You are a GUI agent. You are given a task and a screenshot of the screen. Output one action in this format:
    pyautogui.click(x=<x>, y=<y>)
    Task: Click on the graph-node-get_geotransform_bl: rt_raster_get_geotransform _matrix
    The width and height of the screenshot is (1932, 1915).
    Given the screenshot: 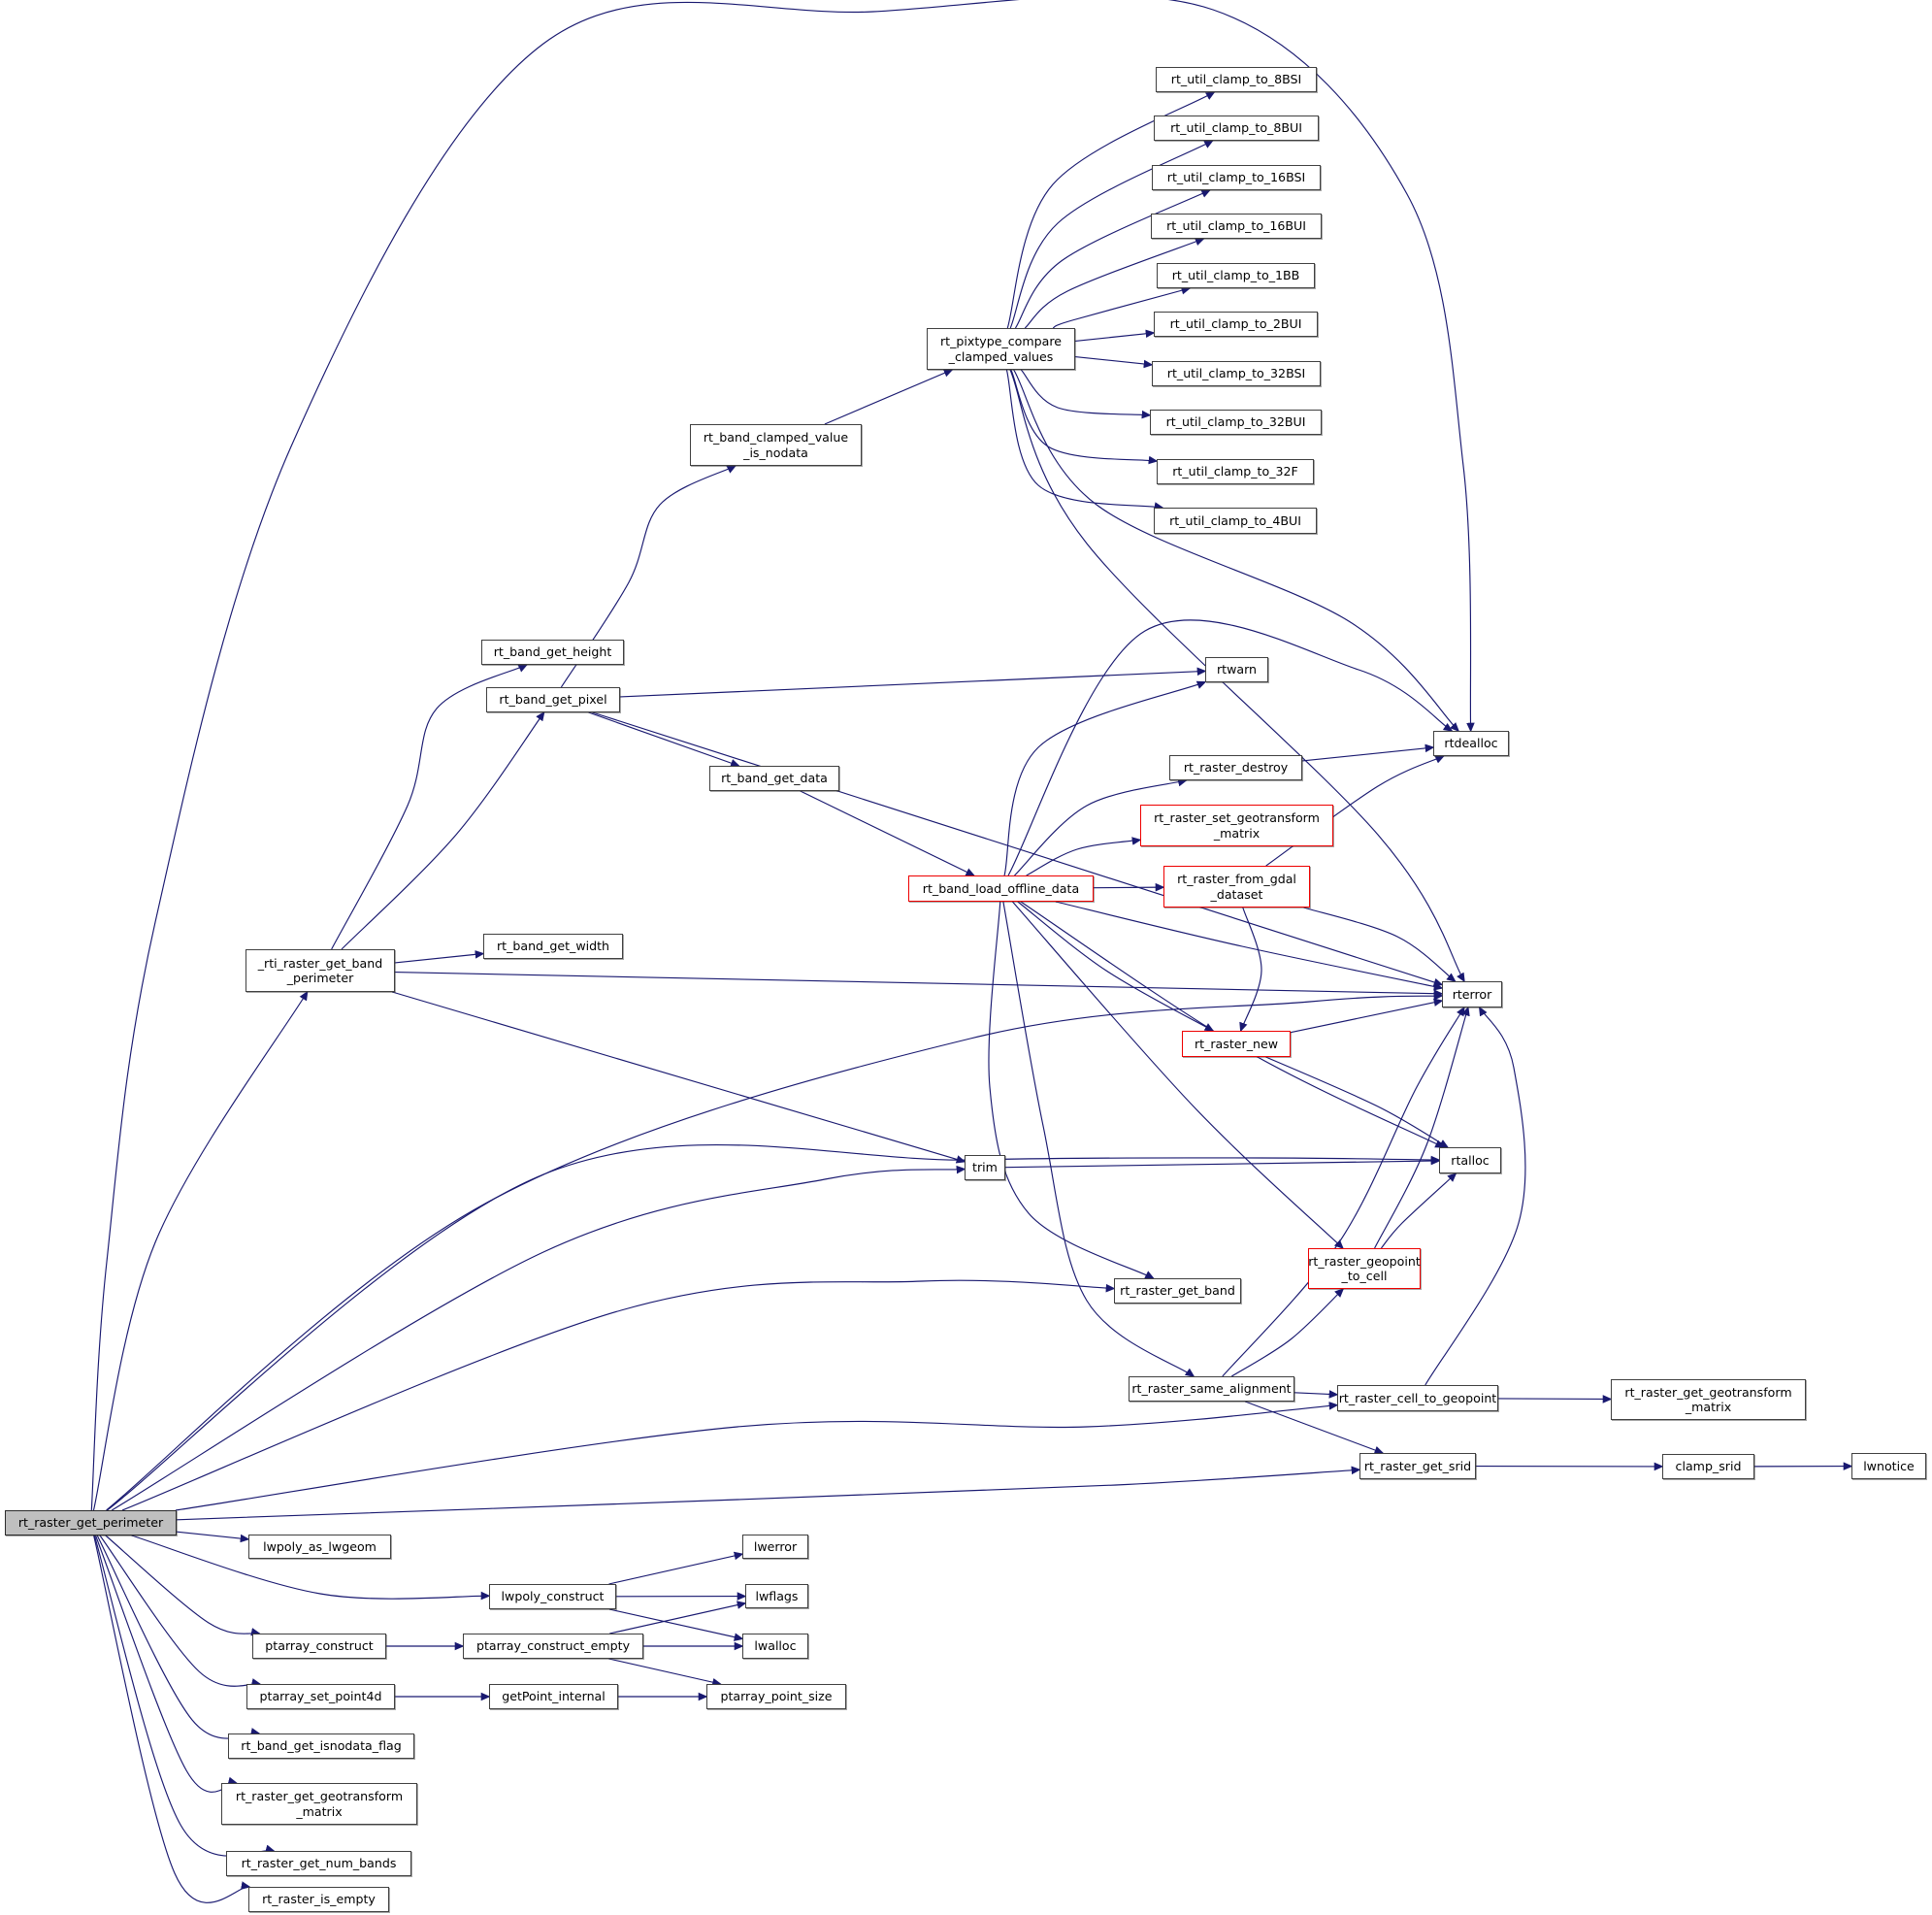 What is the action you would take?
    pyautogui.click(x=319, y=1804)
    